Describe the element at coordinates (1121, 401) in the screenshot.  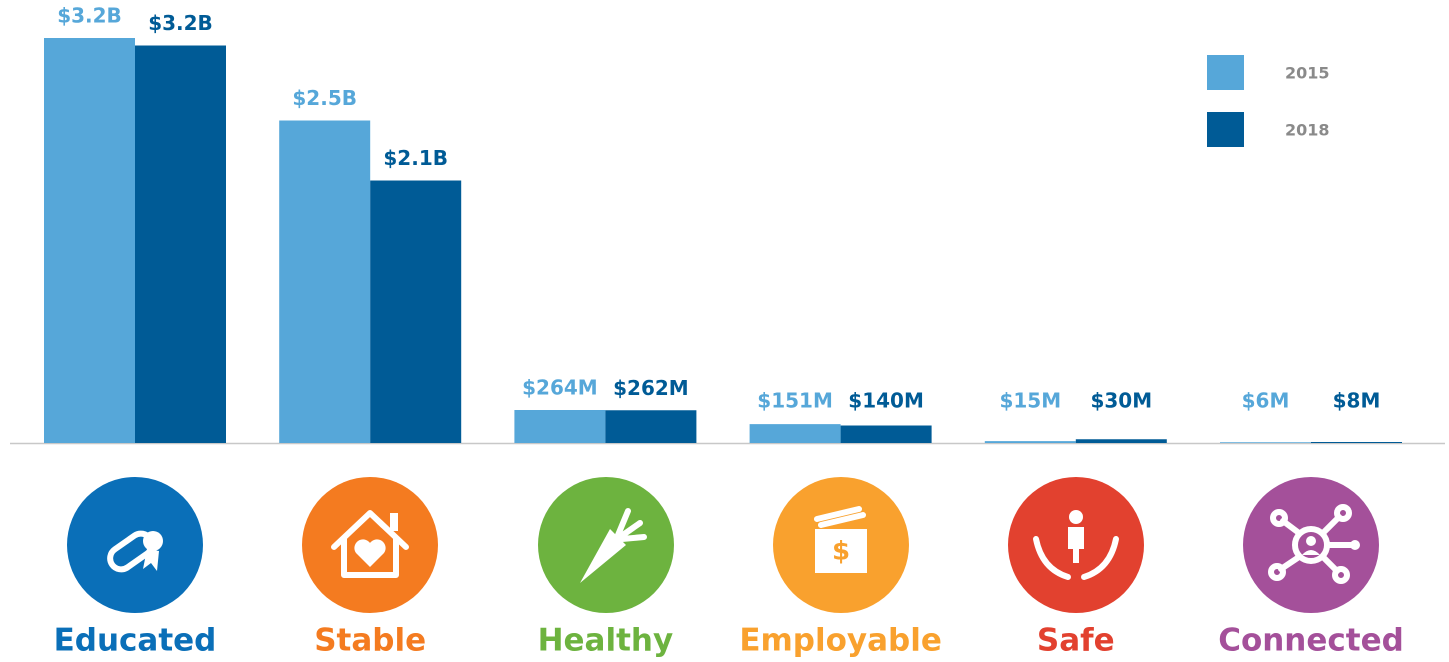
I see `value-label: $30M` at that location.